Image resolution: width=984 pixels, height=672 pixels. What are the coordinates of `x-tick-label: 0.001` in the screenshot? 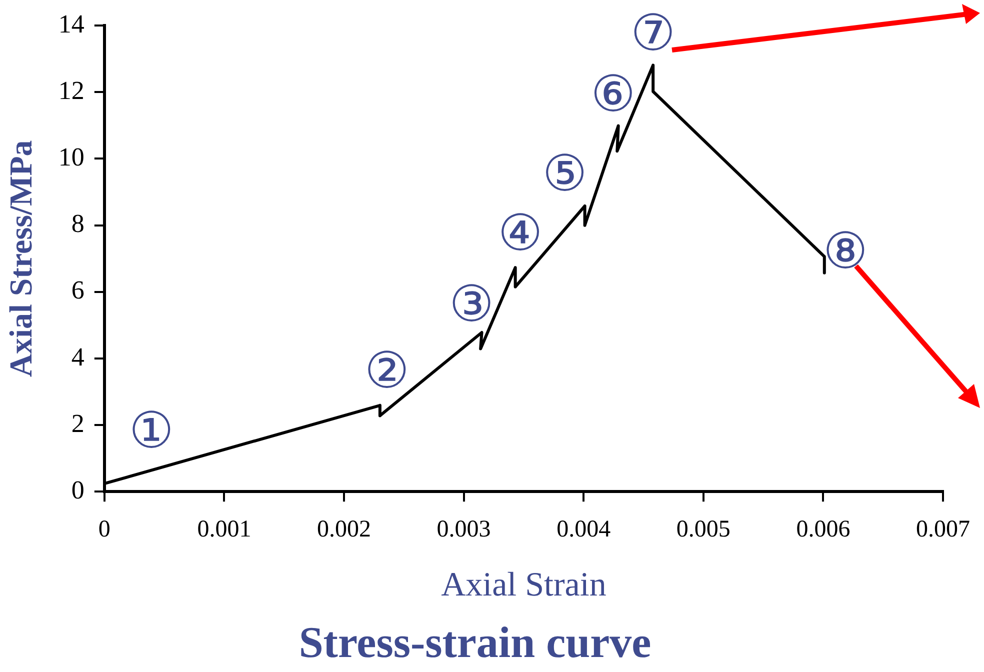 It's located at (224, 529).